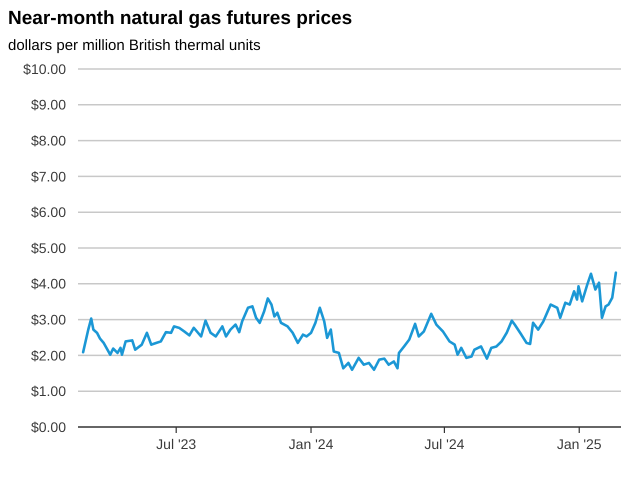 The image size is (626, 495). Describe the element at coordinates (48, 391) in the screenshot. I see `y-tick-label: $1.00` at that location.